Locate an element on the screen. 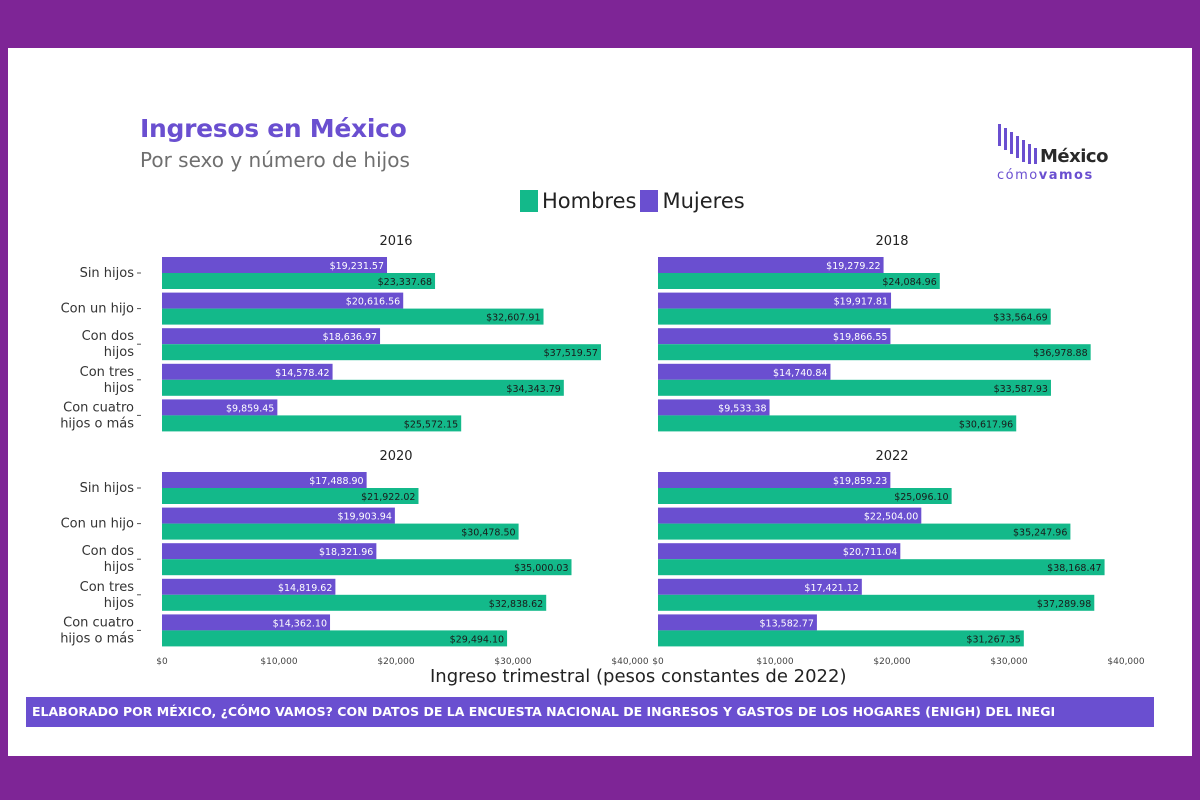  data-label-mujeres-2022-4: $13,582.77 is located at coordinates (787, 623).